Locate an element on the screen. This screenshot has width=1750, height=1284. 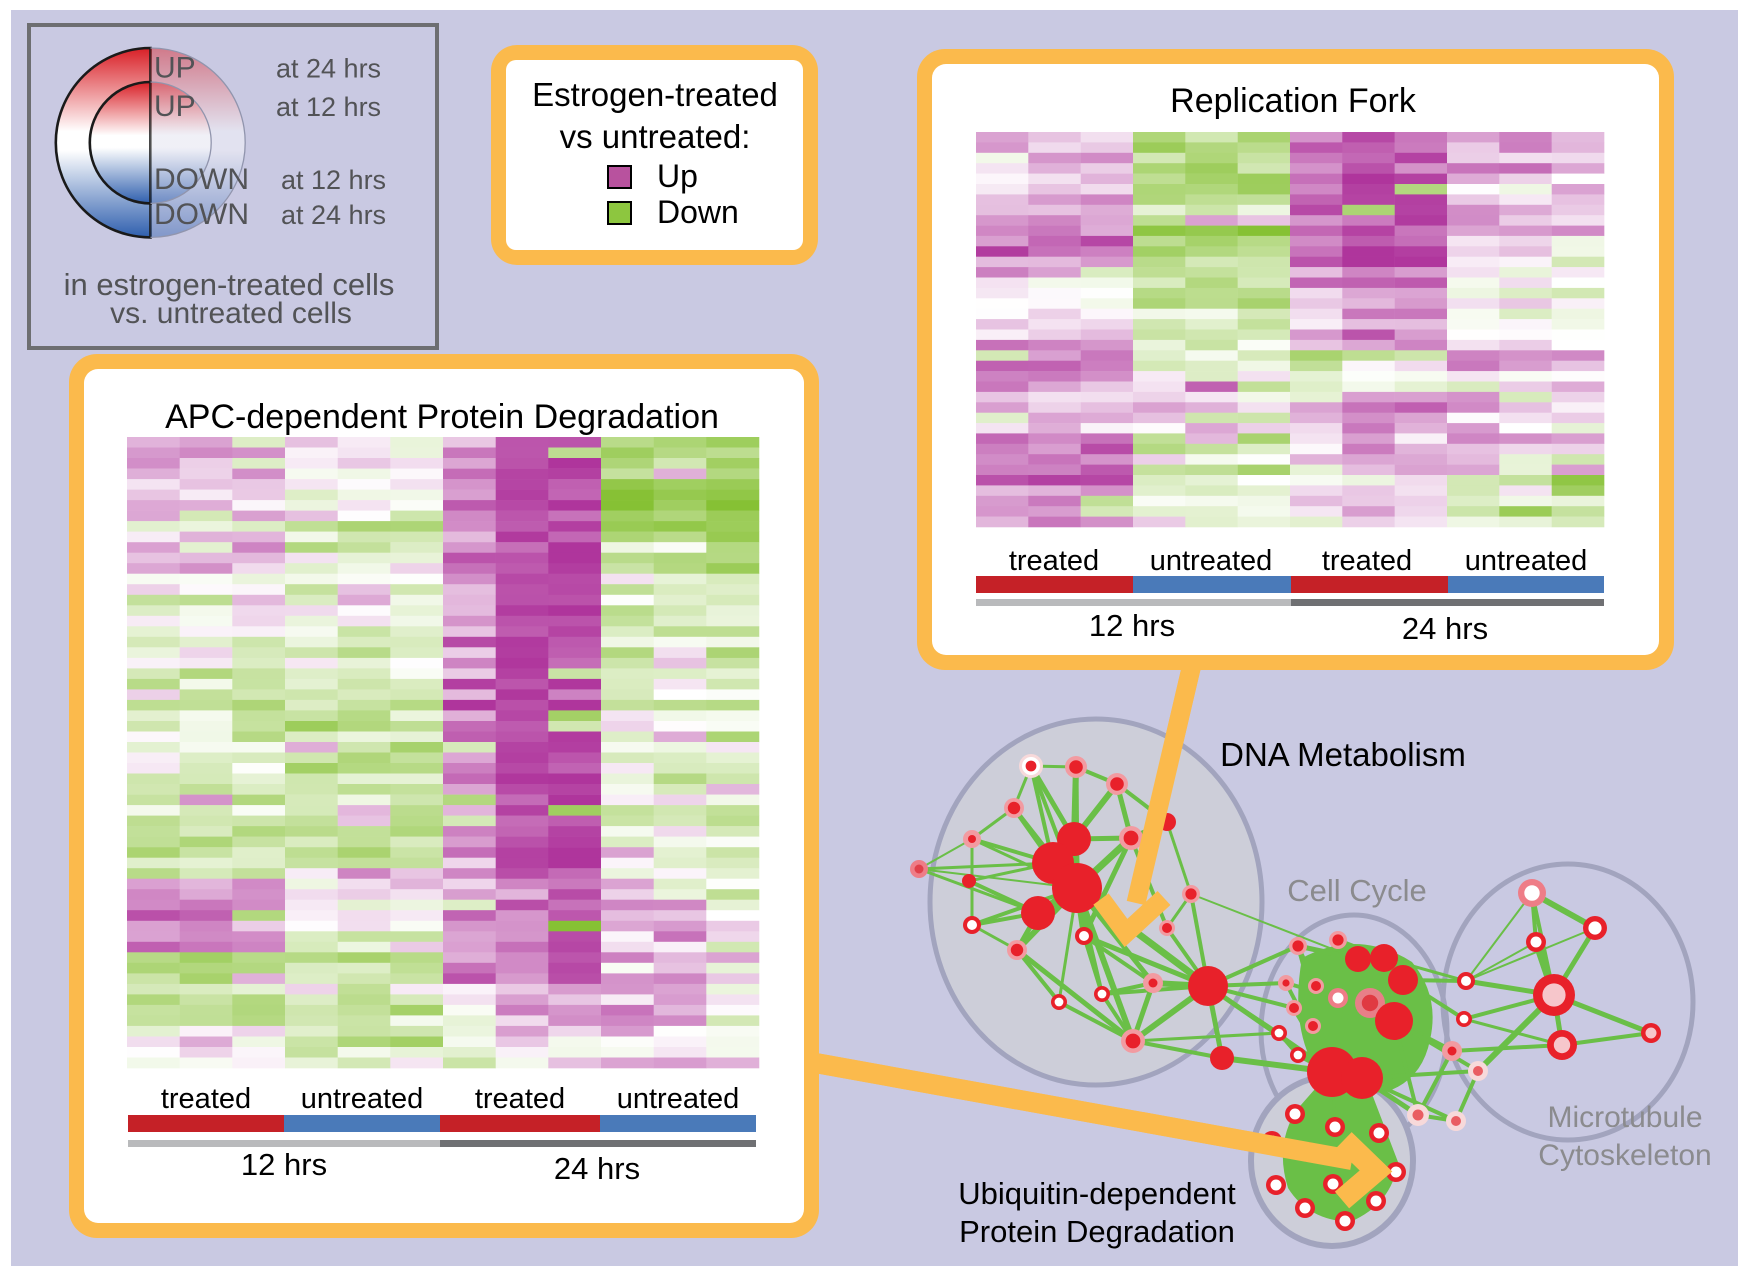
svg-text: Cell Cycle is located at coordinates (1357, 890).